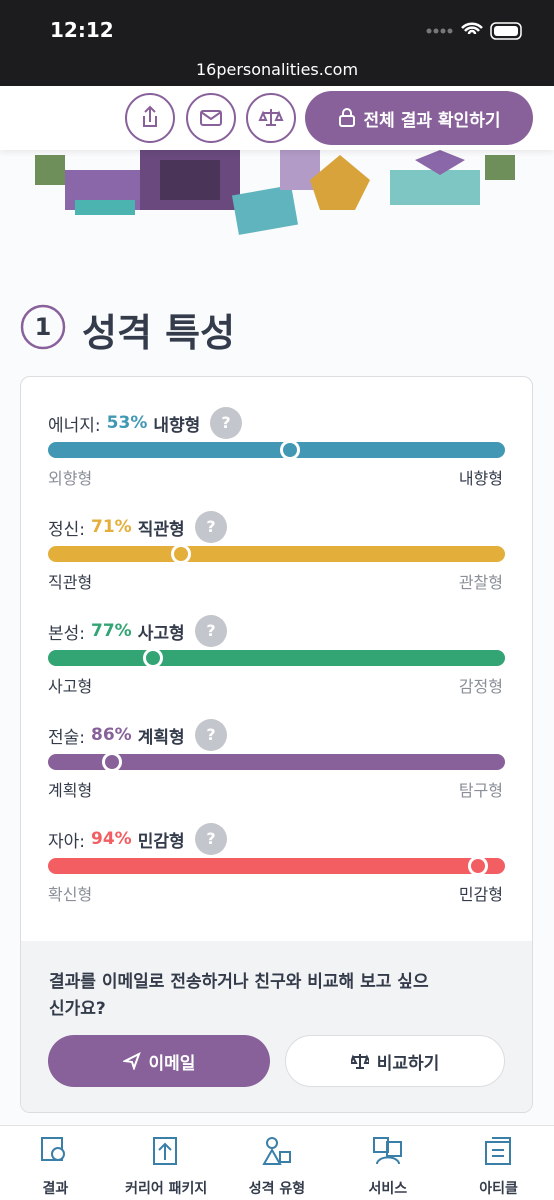 The height and width of the screenshot is (1200, 554). Describe the element at coordinates (480, 894) in the screenshot. I see `right-label: 민감형` at that location.